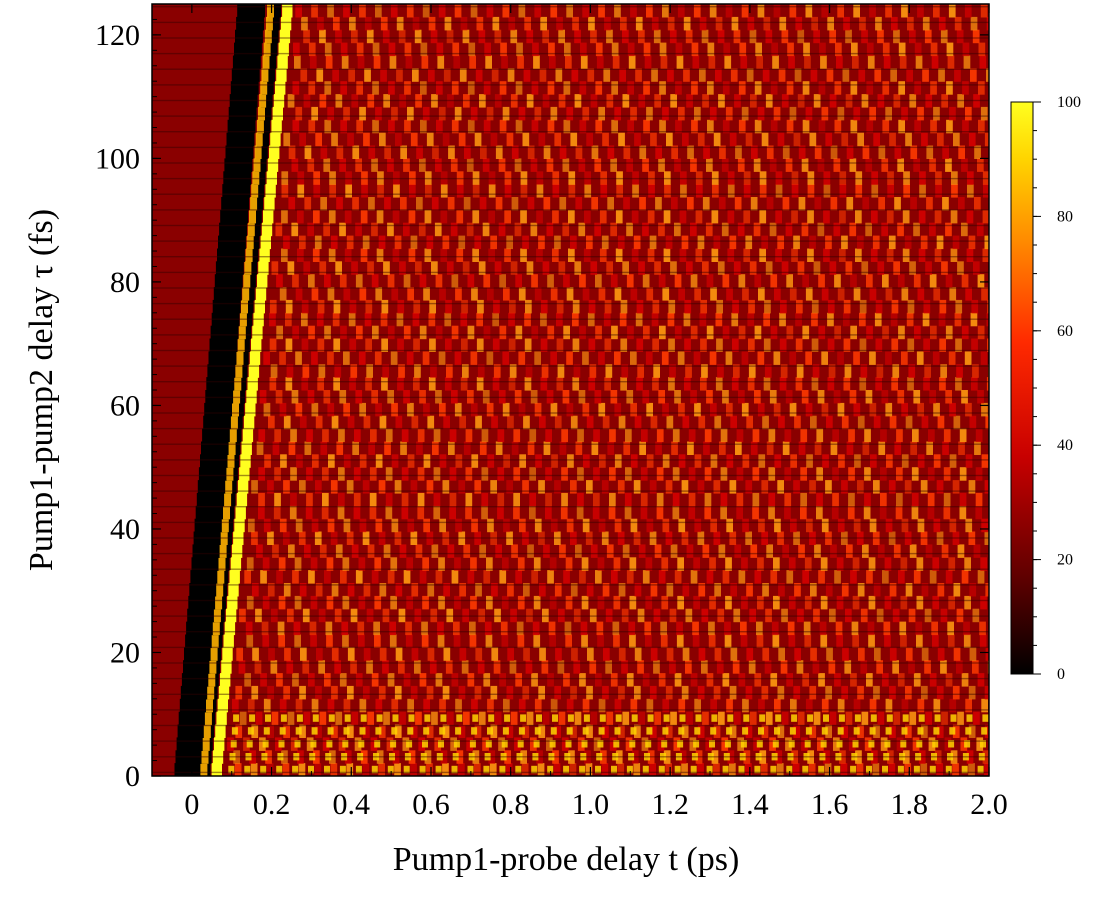  What do you see at coordinates (226, 306) in the screenshot?
I see `dark-band-mark` at bounding box center [226, 306].